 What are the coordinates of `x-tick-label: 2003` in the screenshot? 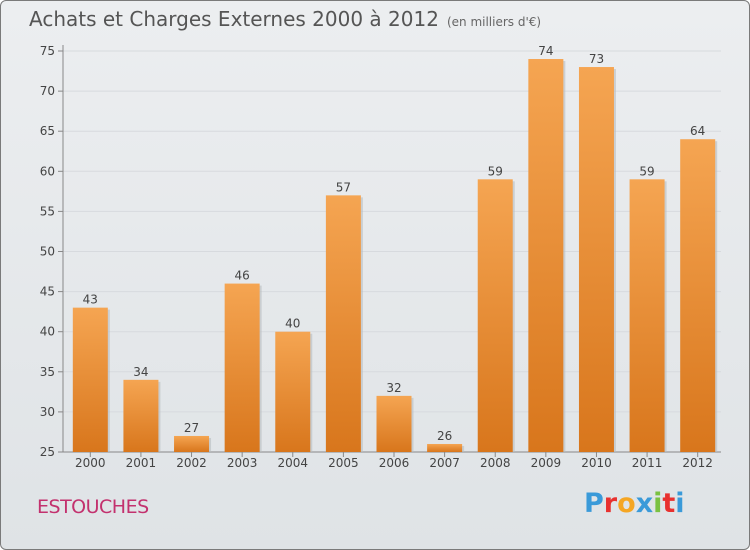 It's located at (242, 463).